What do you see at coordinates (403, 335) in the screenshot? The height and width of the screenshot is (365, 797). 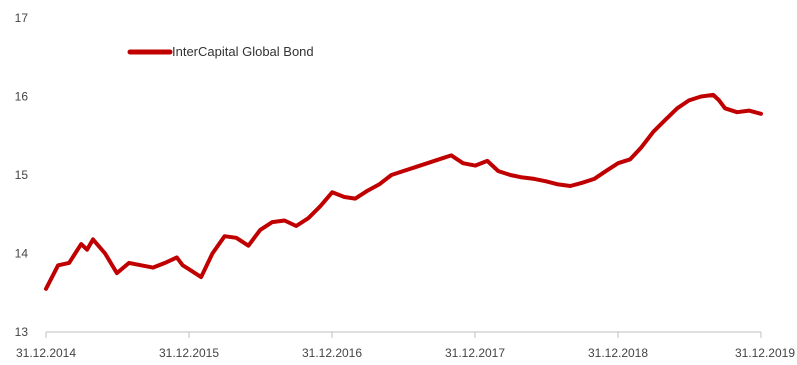 I see `x-axis-ticks` at bounding box center [403, 335].